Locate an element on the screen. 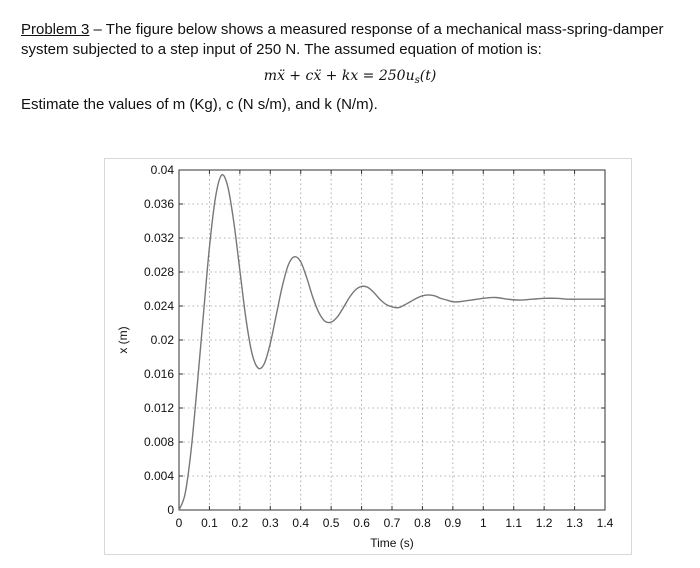 This screenshot has width=700, height=568. x-tick-label: 0.7 is located at coordinates (392, 523).